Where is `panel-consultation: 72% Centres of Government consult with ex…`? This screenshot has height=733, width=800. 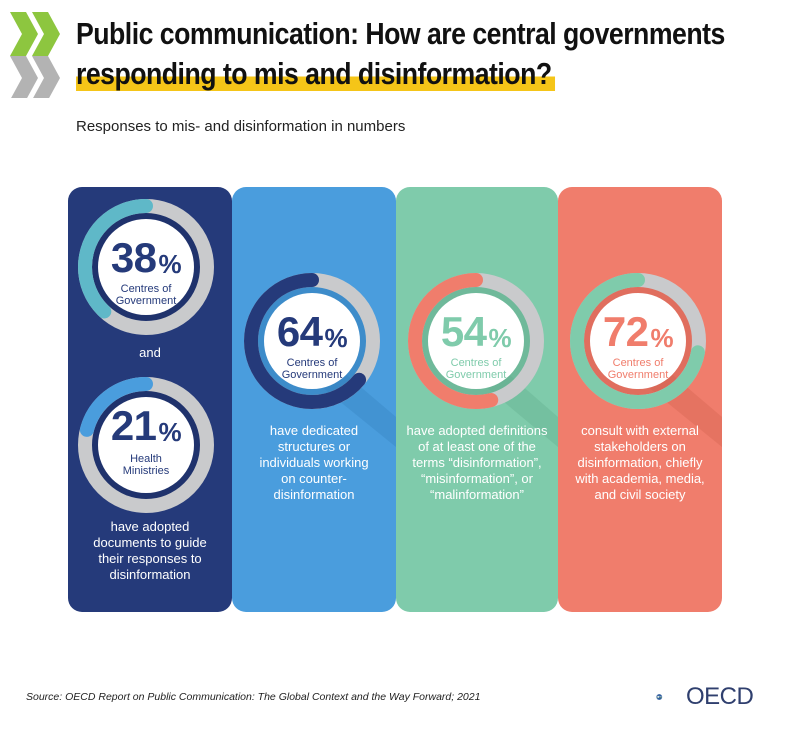 panel-consultation: 72% Centres of Government consult with ex… is located at coordinates (640, 399).